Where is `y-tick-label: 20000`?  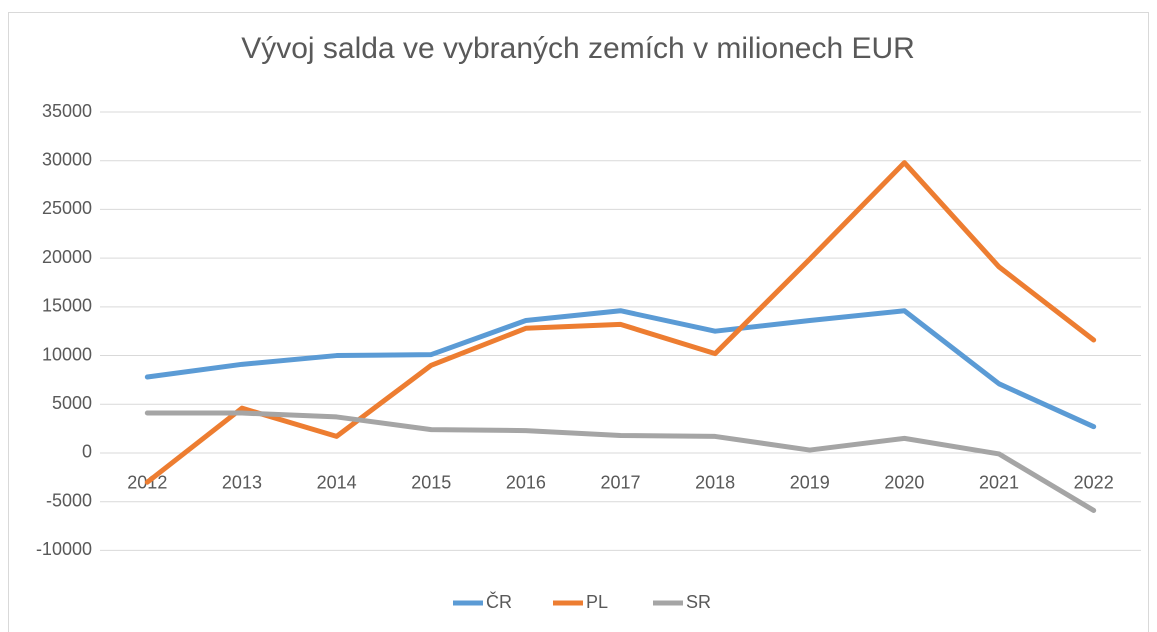 y-tick-label: 20000 is located at coordinates (67, 257).